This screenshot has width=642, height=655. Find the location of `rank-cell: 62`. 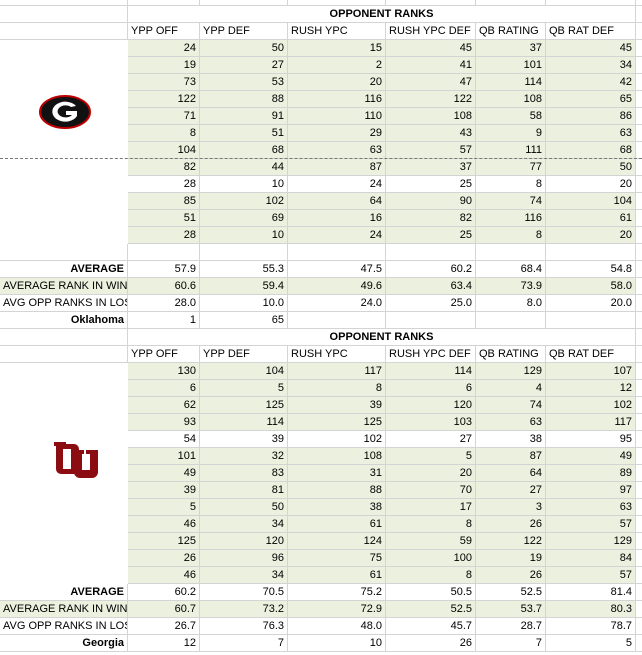

rank-cell: 62 is located at coordinates (164, 405).